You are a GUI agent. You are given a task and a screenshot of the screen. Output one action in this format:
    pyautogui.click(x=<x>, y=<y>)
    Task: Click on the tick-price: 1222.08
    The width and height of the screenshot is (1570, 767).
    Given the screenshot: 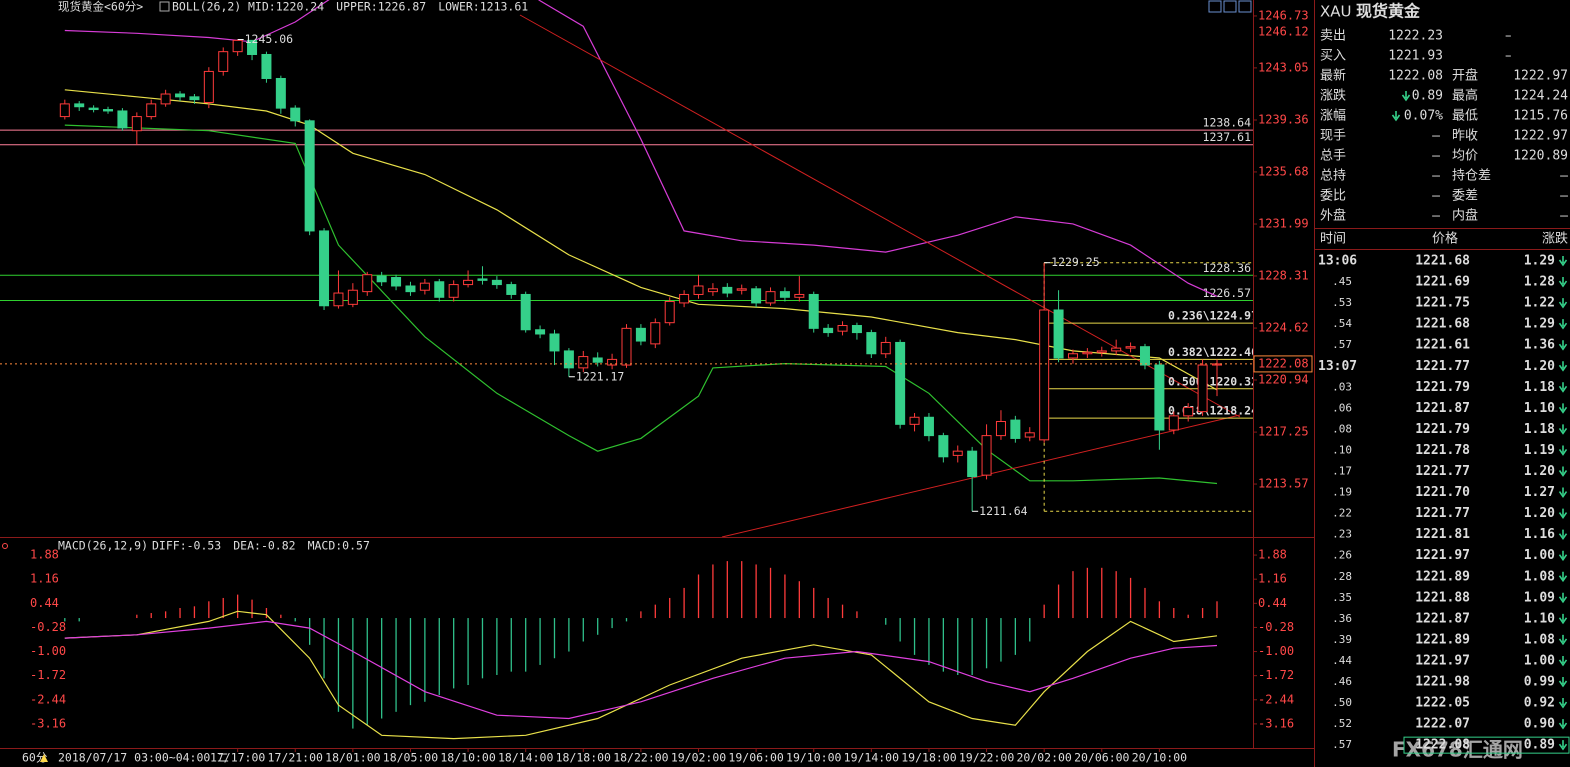 What is the action you would take?
    pyautogui.click(x=1442, y=745)
    